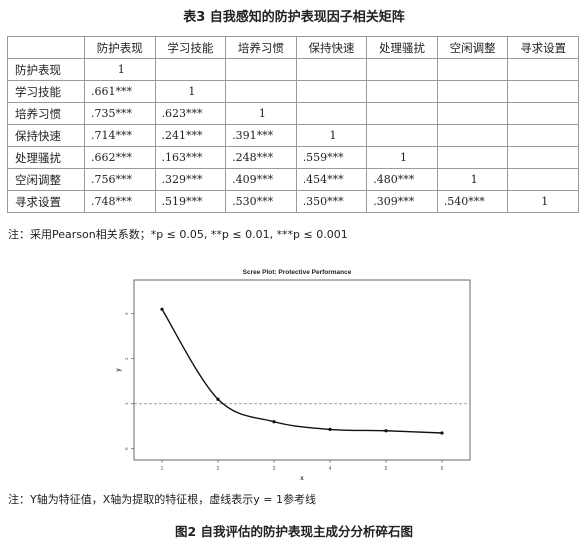  Describe the element at coordinates (162, 469) in the screenshot. I see `x-tick-label: 1` at that location.